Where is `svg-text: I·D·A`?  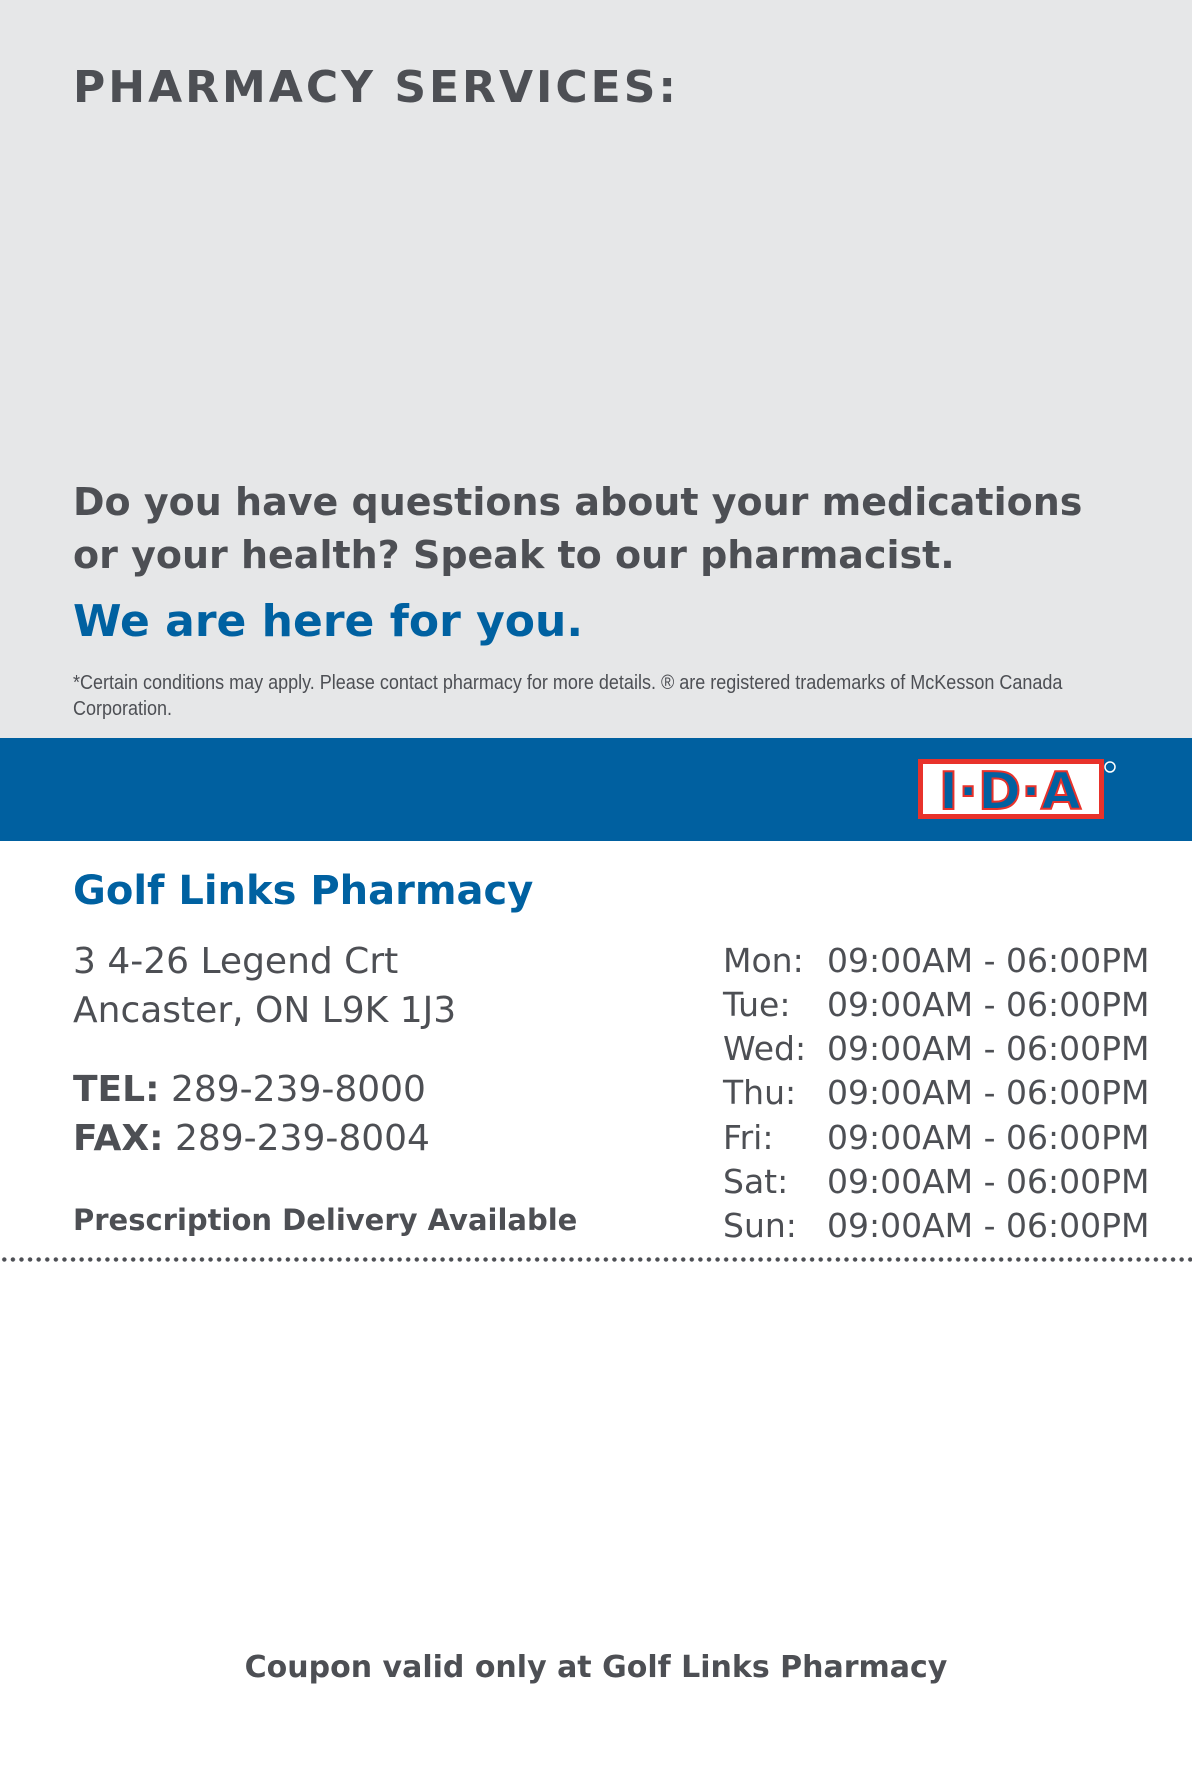
svg-text: I·D·A is located at coordinates (1010, 791).